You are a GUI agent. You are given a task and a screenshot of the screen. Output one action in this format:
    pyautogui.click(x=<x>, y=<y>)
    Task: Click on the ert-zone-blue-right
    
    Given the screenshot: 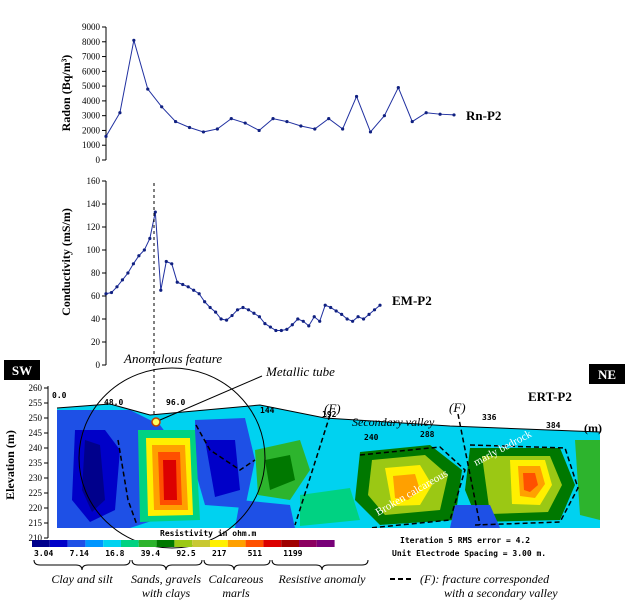 What is the action you would take?
    pyautogui.click(x=475, y=516)
    